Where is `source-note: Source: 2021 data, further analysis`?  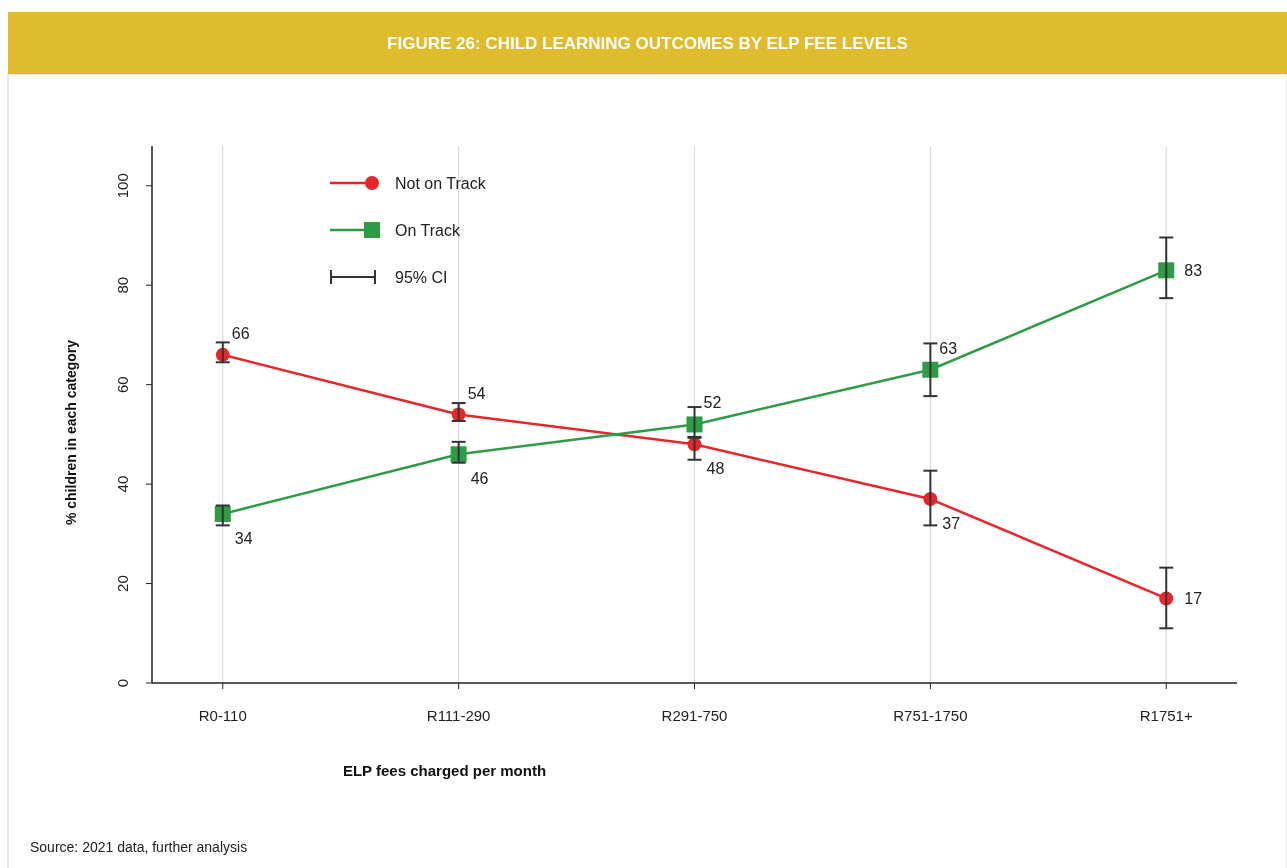 source-note: Source: 2021 data, further analysis is located at coordinates (139, 847).